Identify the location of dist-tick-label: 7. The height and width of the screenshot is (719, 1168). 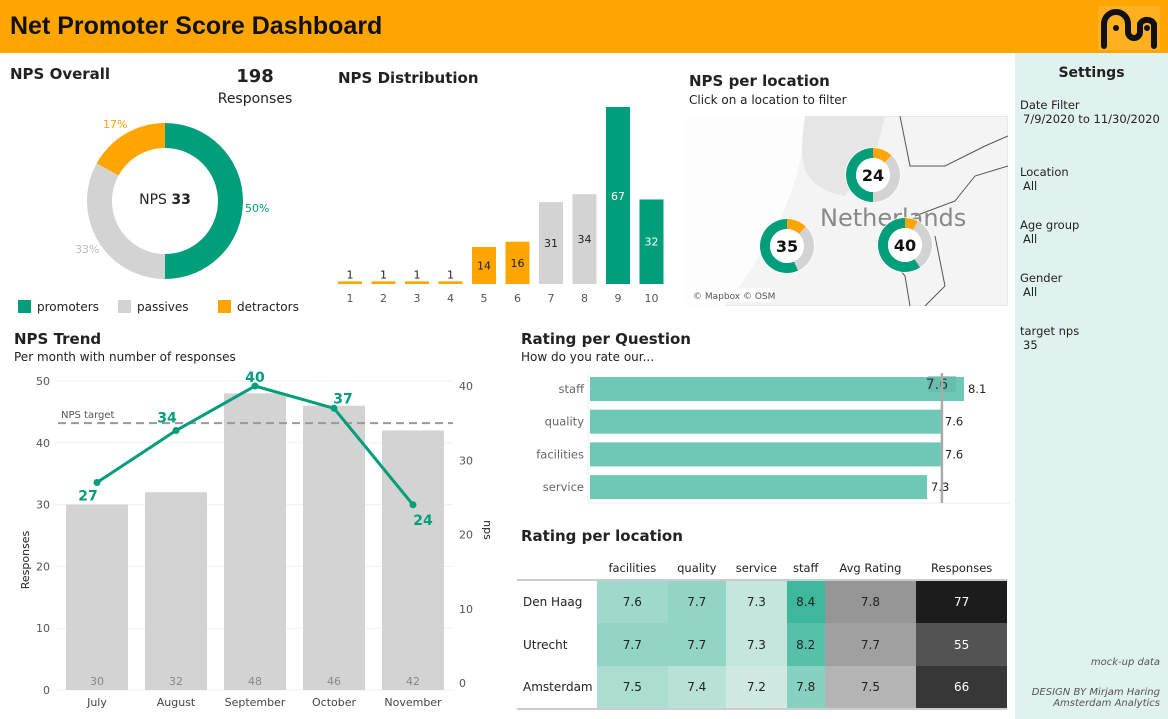
(551, 298).